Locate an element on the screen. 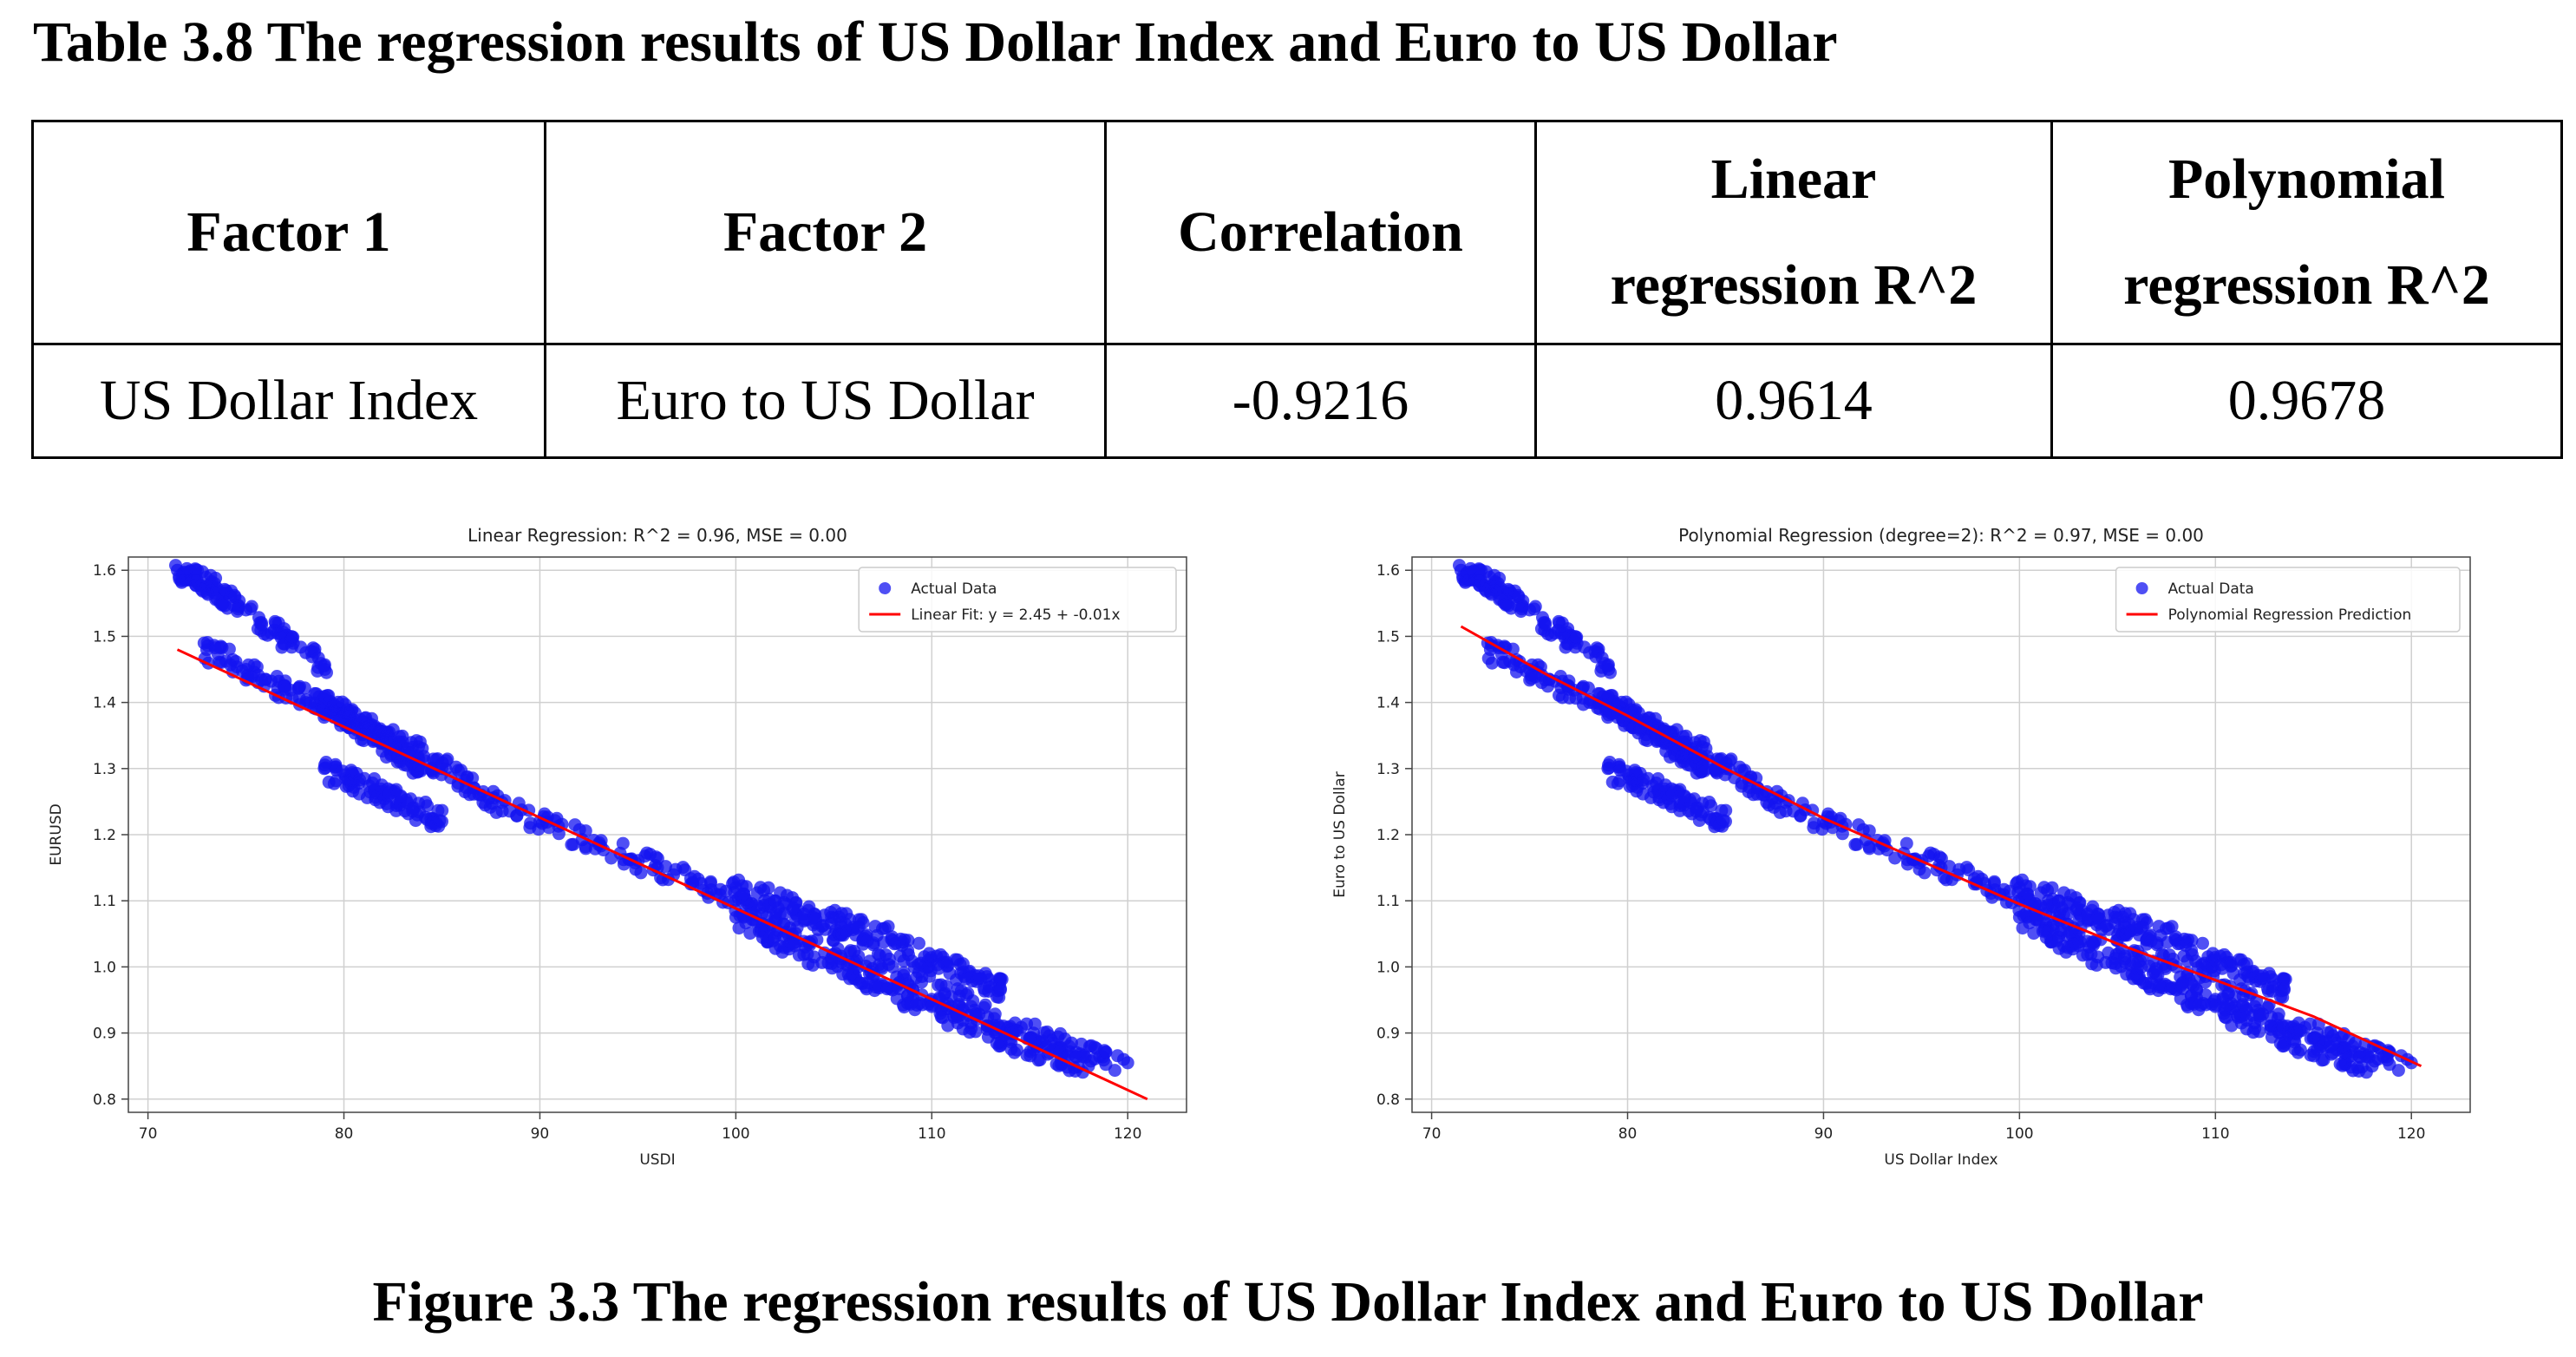 Image resolution: width=2576 pixels, height=1357 pixels. x-tick-label: 110 is located at coordinates (2215, 1134).